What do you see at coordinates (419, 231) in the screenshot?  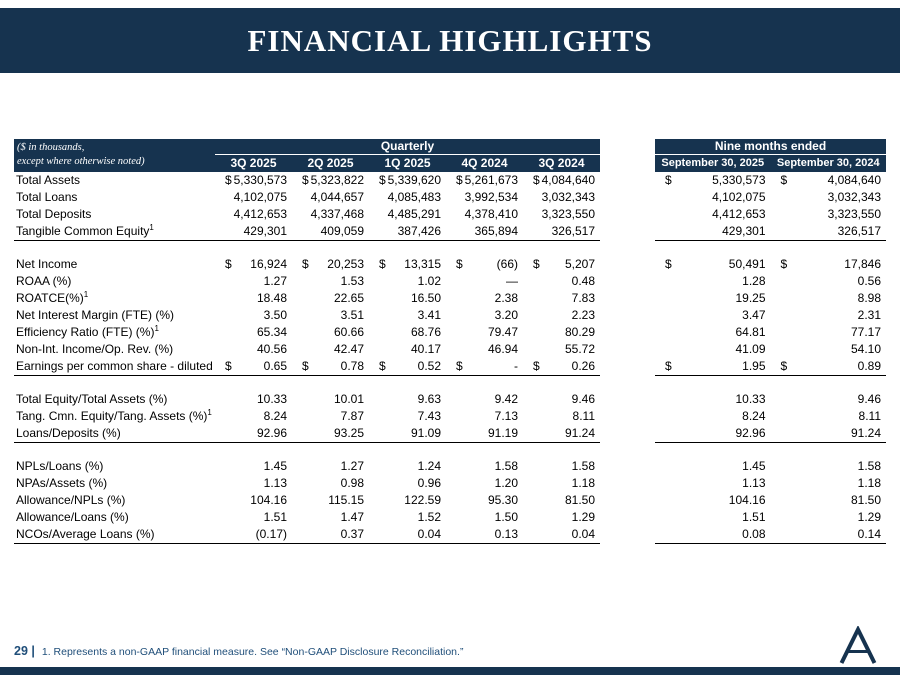 I see `value: 387,426` at bounding box center [419, 231].